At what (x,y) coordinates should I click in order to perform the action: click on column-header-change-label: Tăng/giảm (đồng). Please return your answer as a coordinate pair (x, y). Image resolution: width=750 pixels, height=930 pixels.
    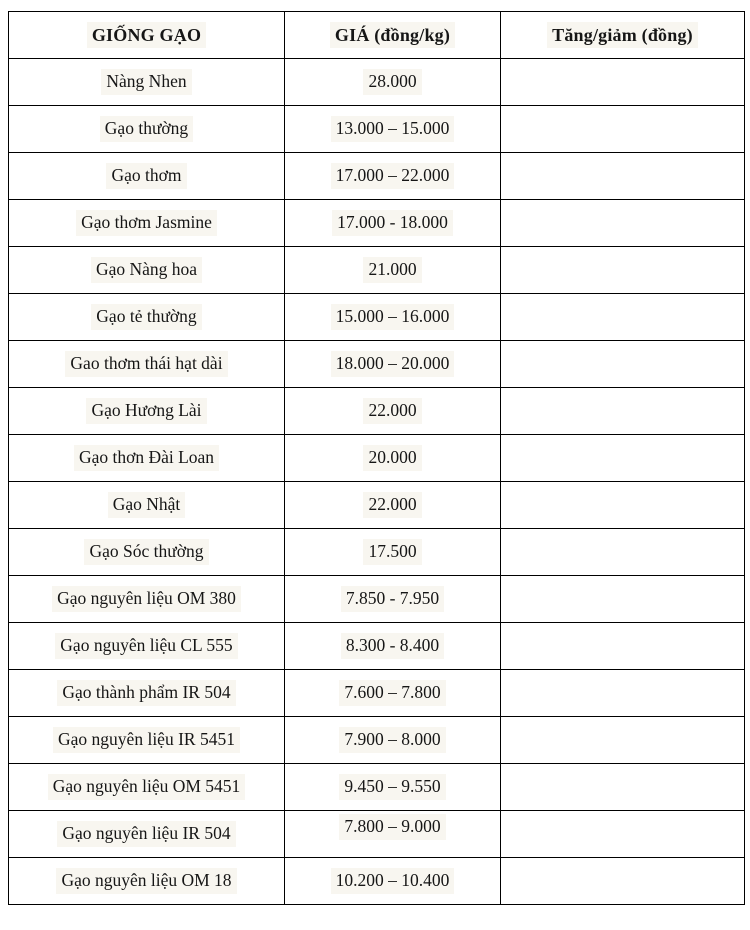
    Looking at the image, I should click on (622, 35).